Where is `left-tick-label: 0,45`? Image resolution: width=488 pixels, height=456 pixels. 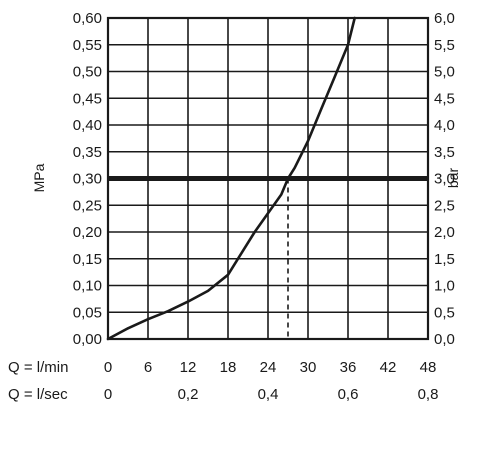
left-tick-label: 0,45 is located at coordinates (87, 98).